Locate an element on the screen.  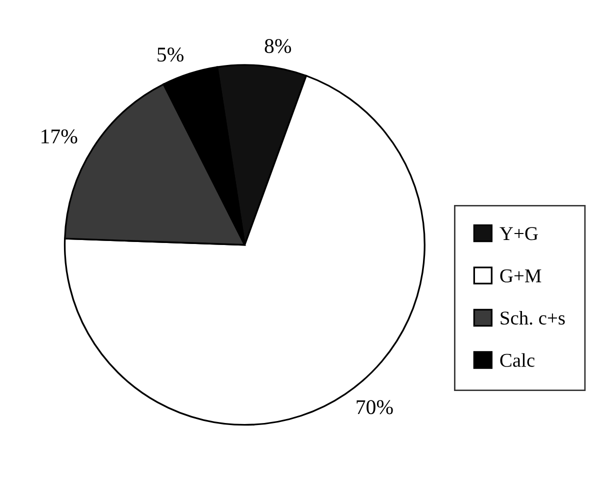
legend-label: G+M is located at coordinates (521, 275).